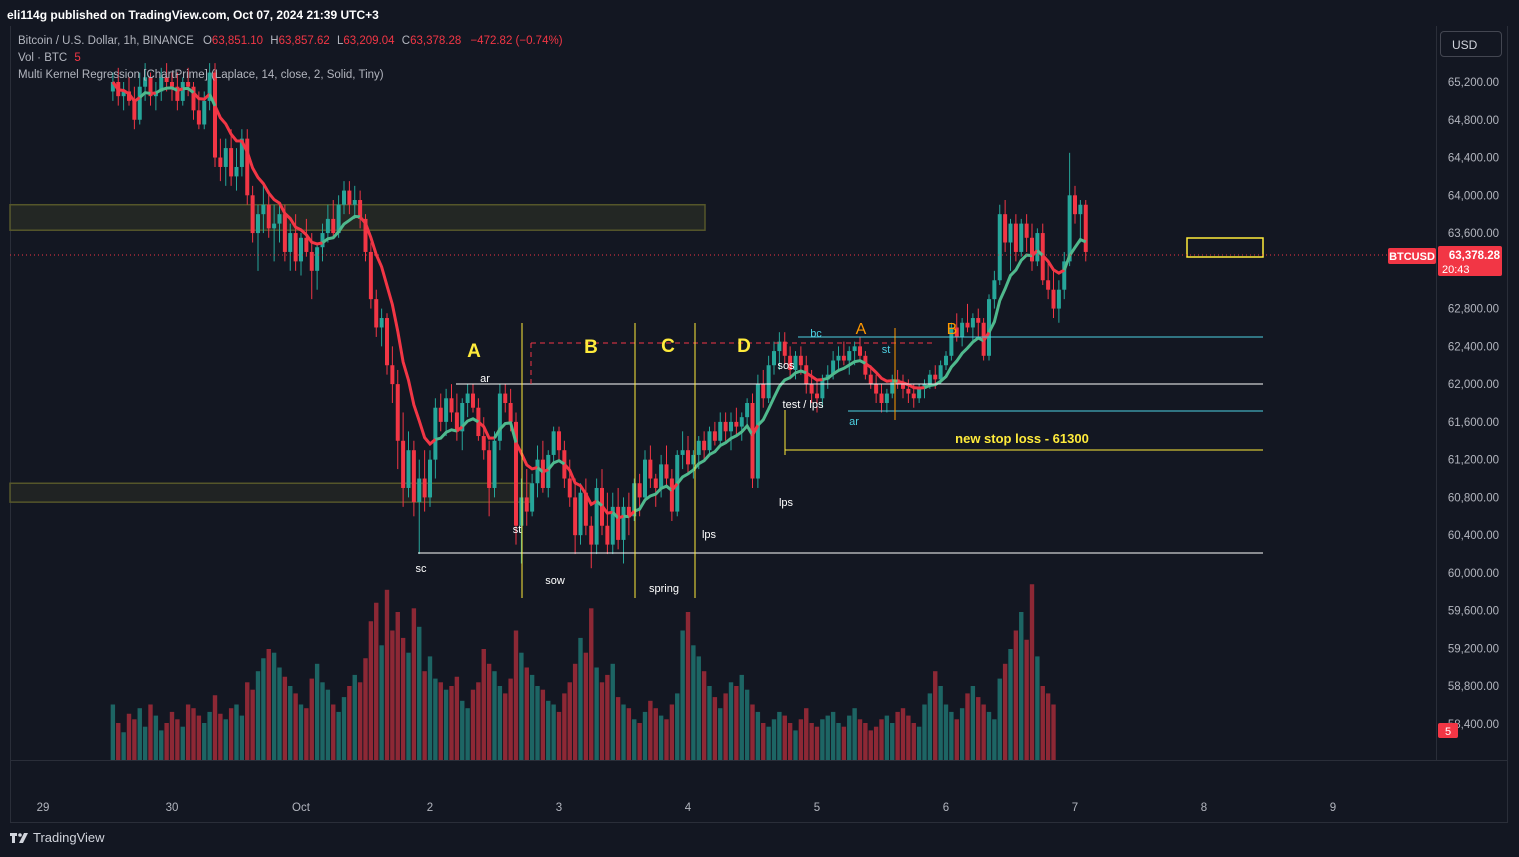 The width and height of the screenshot is (1519, 857). Describe the element at coordinates (43, 58) in the screenshot. I see `legend-volume: Vol · BTC` at that location.